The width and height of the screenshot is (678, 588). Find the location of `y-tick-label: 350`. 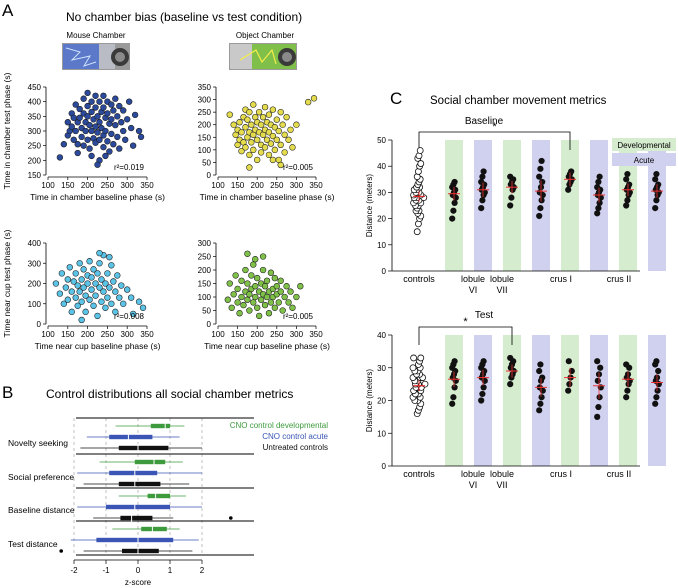

y-tick-label: 350 is located at coordinates (205, 87).